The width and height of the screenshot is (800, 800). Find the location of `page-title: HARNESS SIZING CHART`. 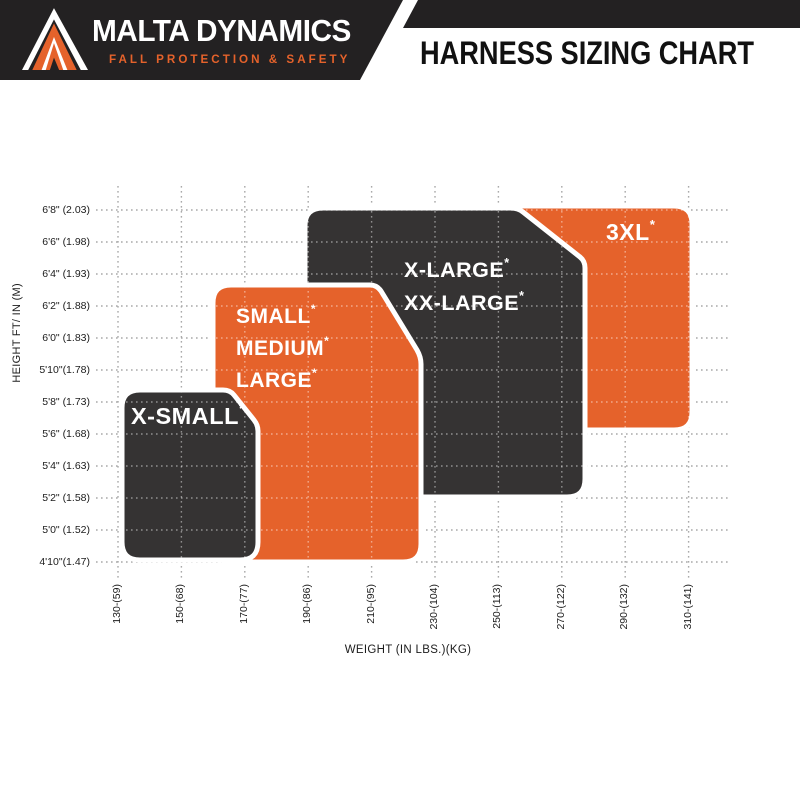

page-title: HARNESS SIZING CHART is located at coordinates (587, 53).